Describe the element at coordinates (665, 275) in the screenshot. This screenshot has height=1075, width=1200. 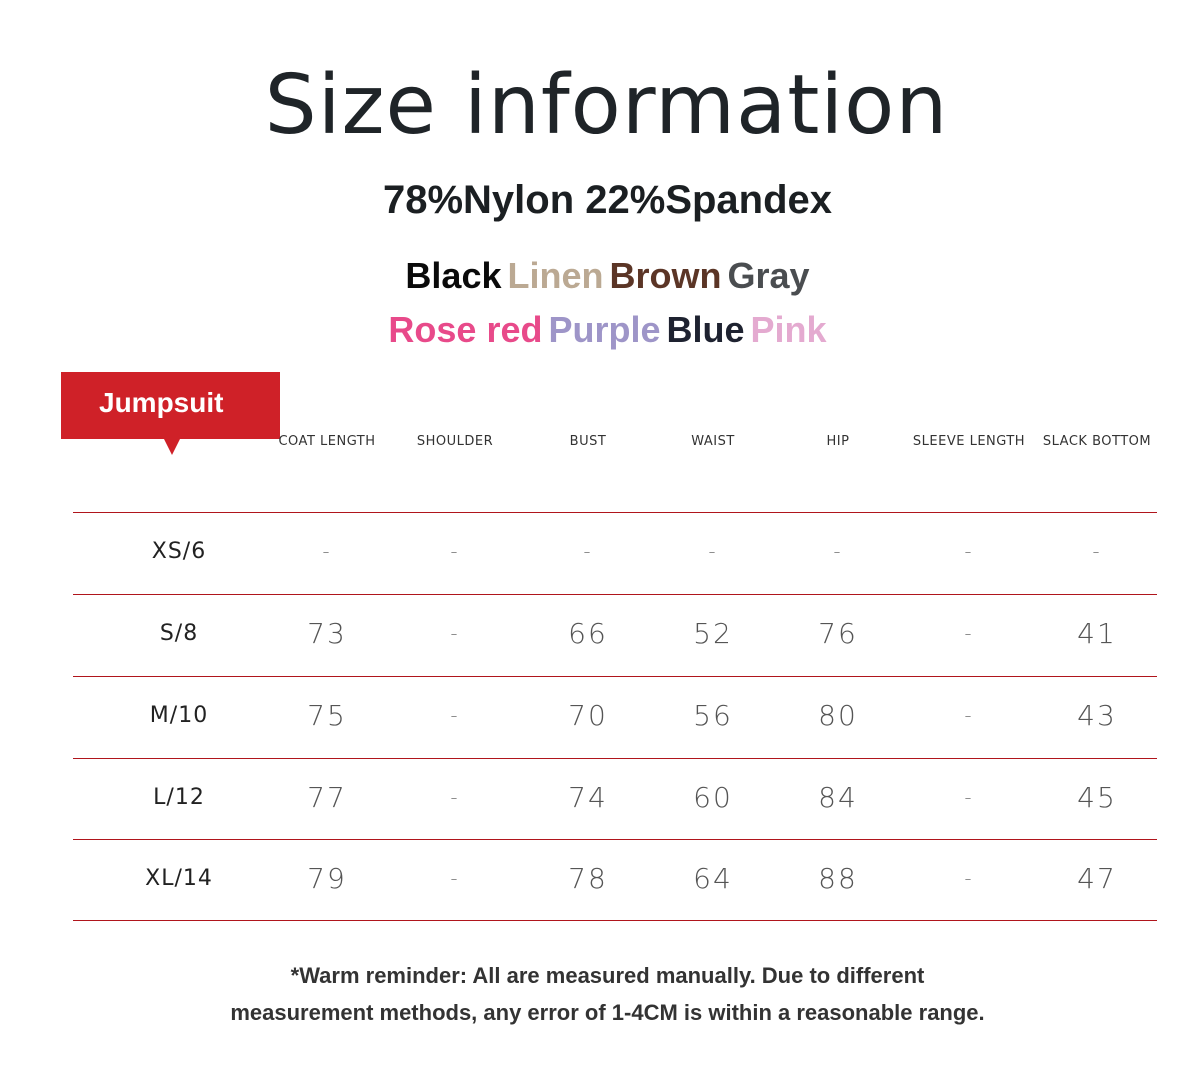
I see `color-name-brown: Brown` at that location.